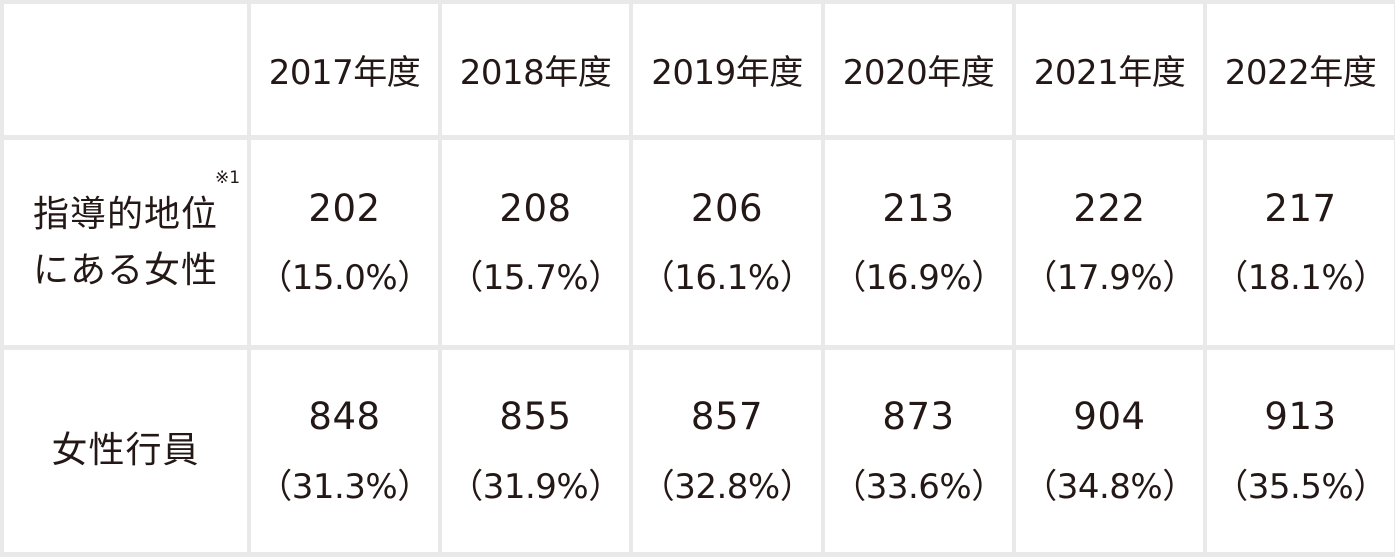 Image resolution: width=1395 pixels, height=557 pixels. I want to click on table-cell: 904 （34.8%）, so click(1109, 451).